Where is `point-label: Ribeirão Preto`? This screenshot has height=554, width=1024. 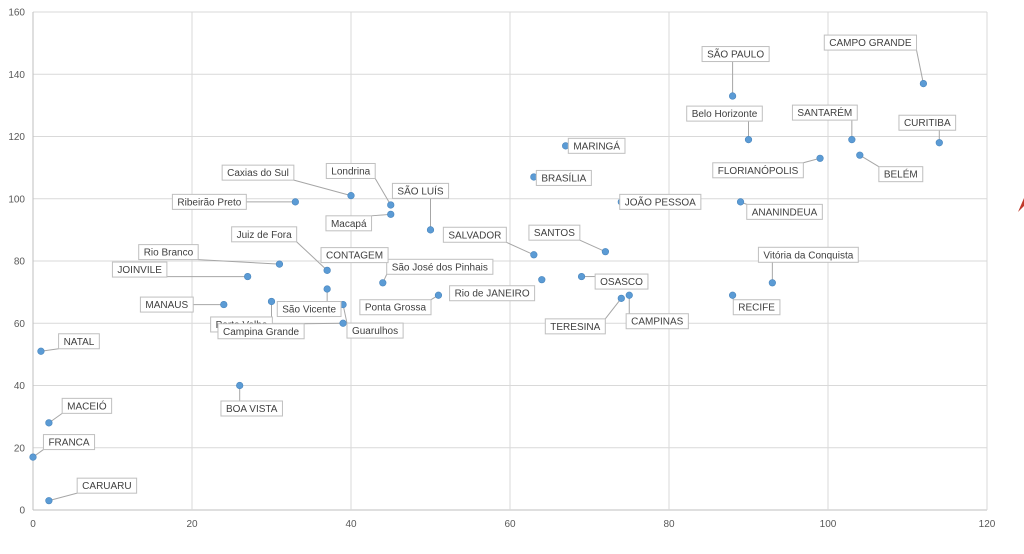
point-label: Ribeirão Preto is located at coordinates (209, 202).